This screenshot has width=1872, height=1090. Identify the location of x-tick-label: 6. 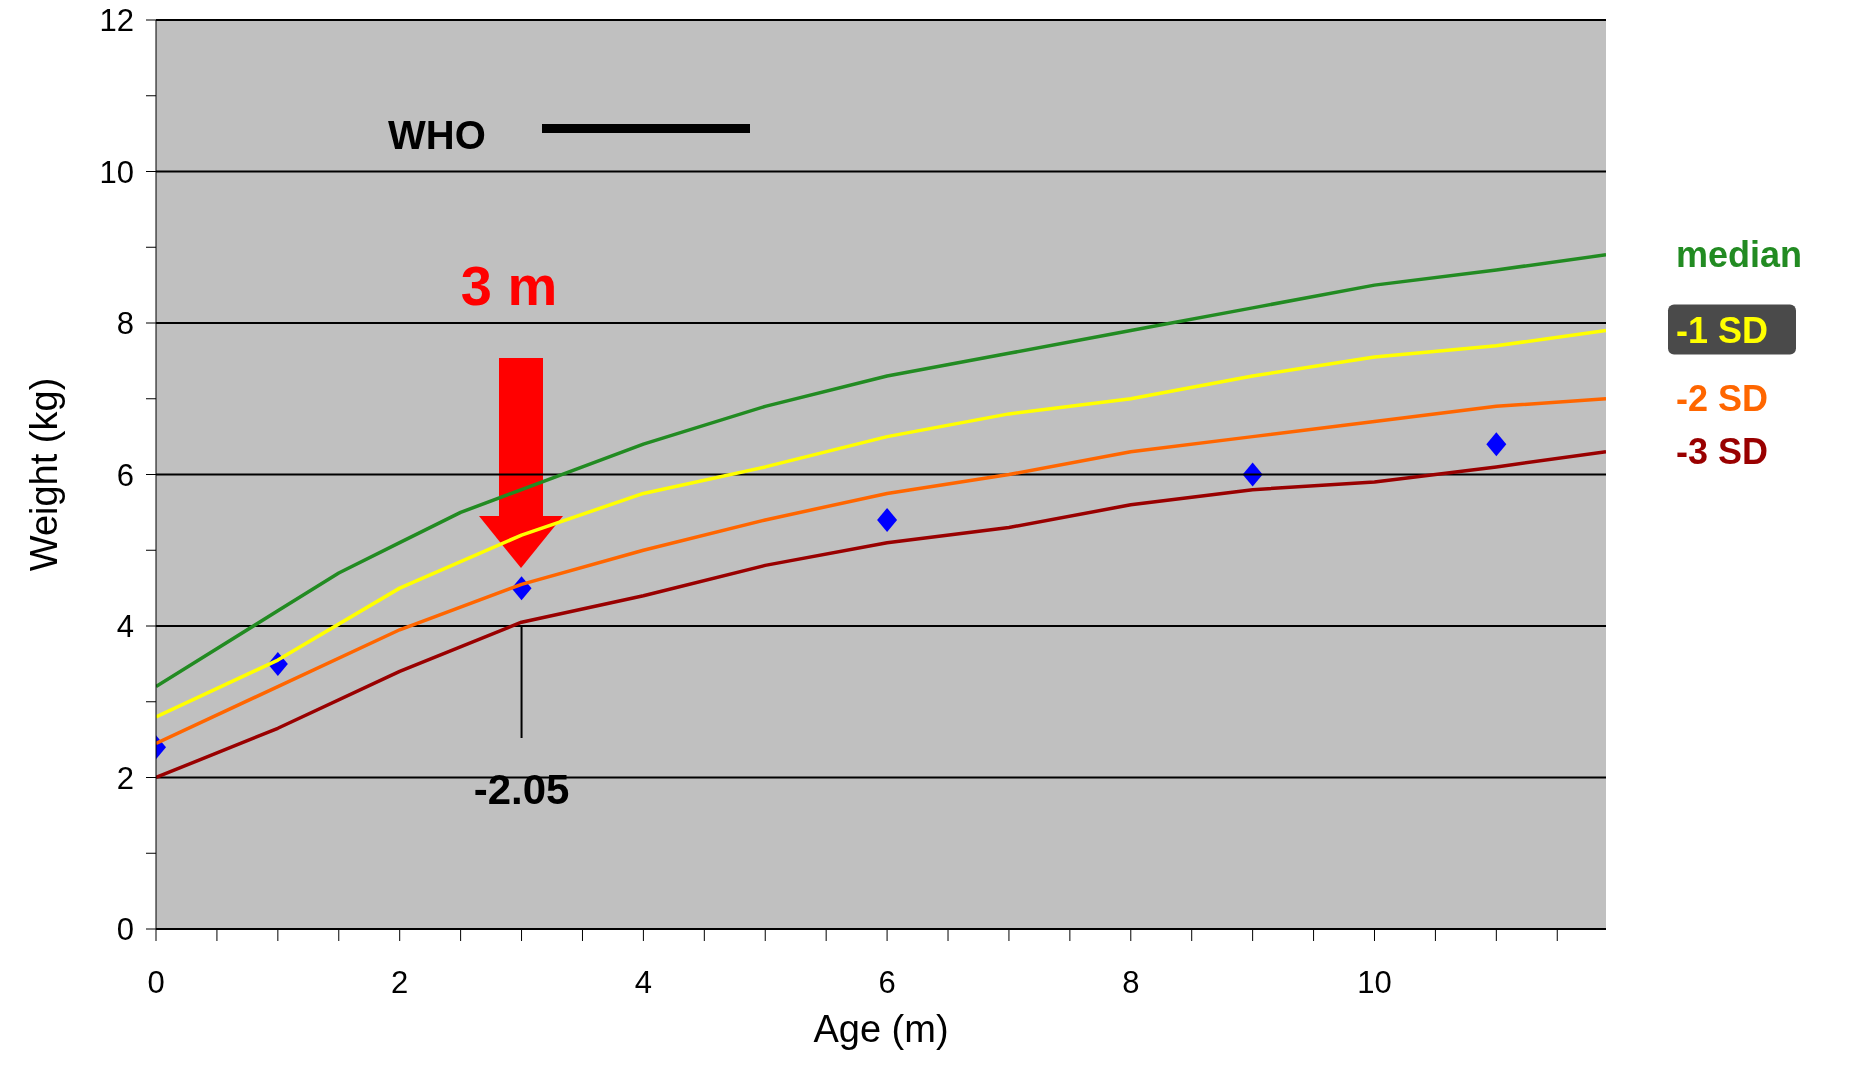
(887, 983).